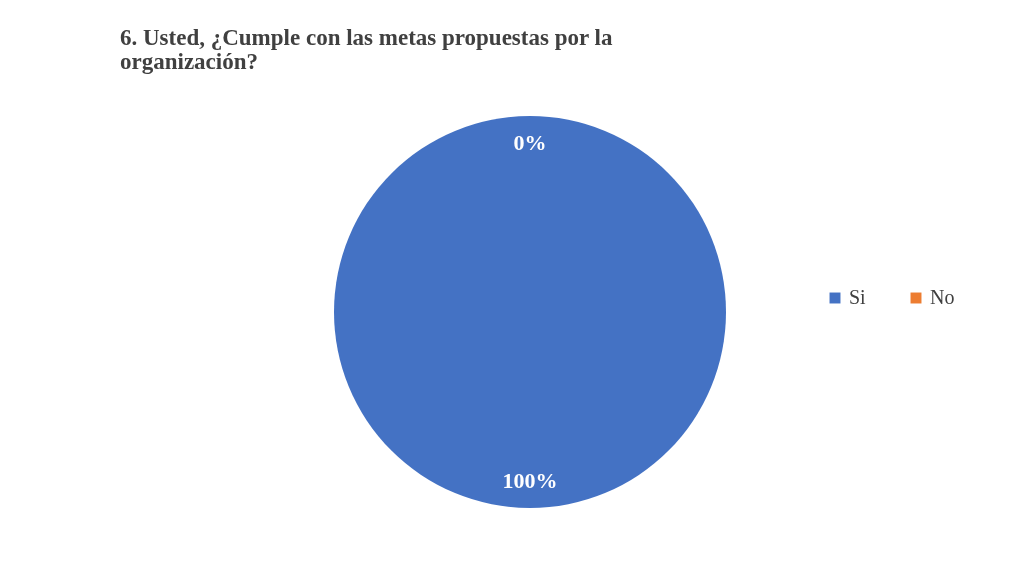 This screenshot has width=1035, height=575. Describe the element at coordinates (530, 142) in the screenshot. I see `text: 0%` at that location.